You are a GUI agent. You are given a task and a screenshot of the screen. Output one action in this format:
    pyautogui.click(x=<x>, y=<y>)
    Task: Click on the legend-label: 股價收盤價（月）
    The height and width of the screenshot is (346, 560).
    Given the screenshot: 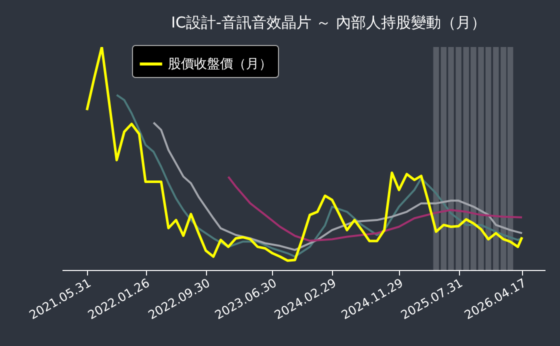 What is the action you would take?
    pyautogui.click(x=220, y=64)
    